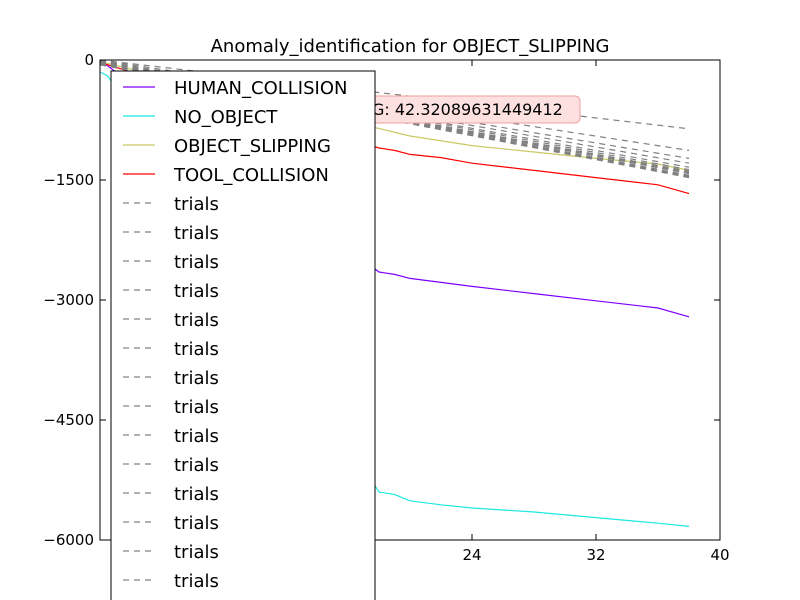  Describe the element at coordinates (68, 540) in the screenshot. I see `y-tick-label-4: −6000` at that location.